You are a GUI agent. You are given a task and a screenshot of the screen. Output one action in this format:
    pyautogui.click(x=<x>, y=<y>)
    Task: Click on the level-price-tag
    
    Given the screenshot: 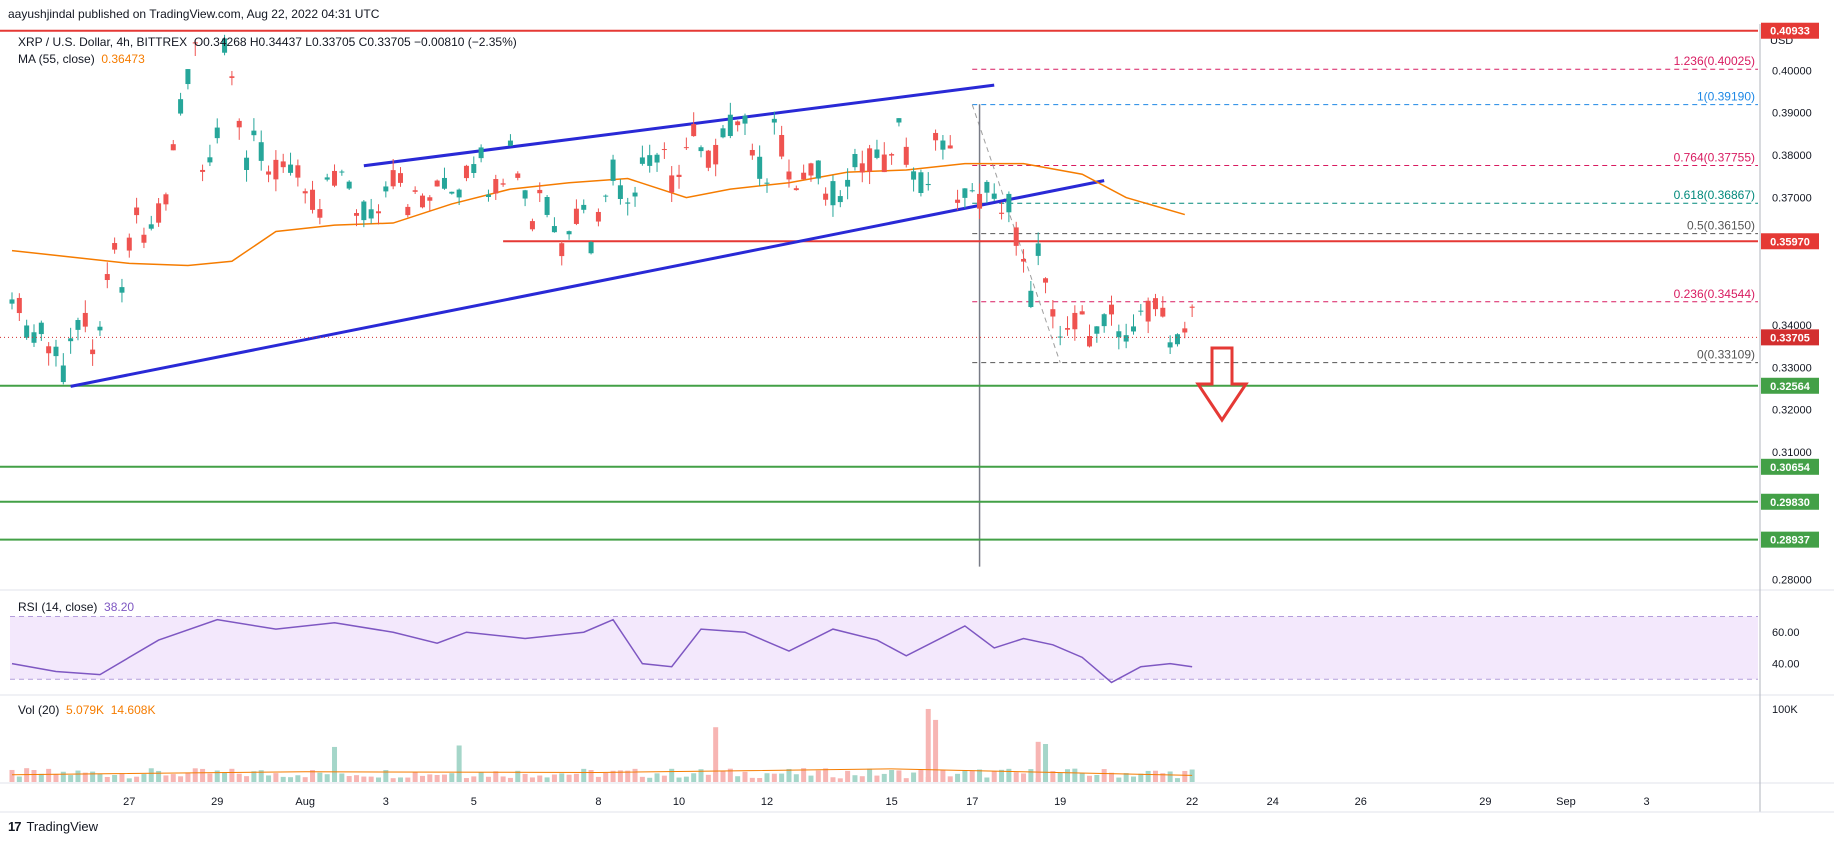 What is the action you would take?
    pyautogui.click(x=1790, y=385)
    